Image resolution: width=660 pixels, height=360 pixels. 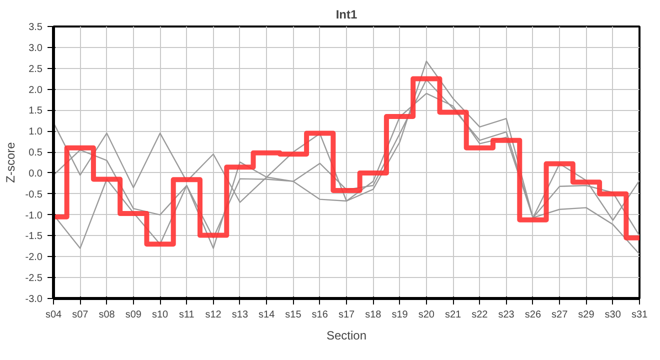 What do you see at coordinates (533, 315) in the screenshot?
I see `x-tick-label: s26` at bounding box center [533, 315].